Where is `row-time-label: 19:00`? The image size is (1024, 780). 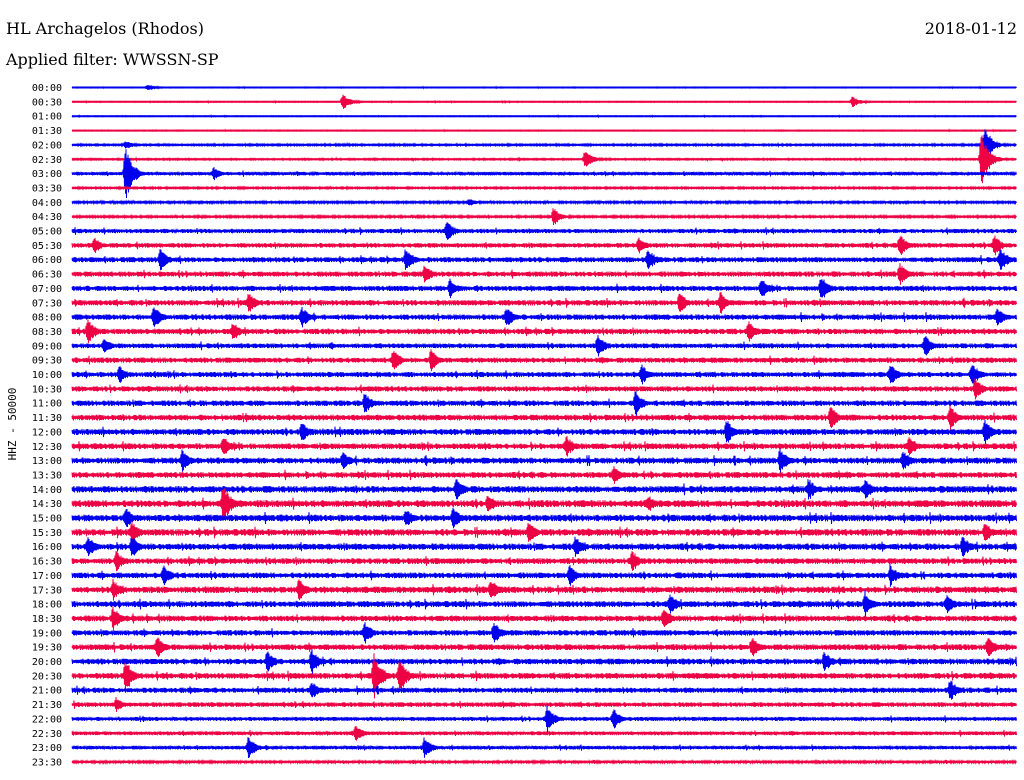 row-time-label: 19:00 is located at coordinates (47, 633).